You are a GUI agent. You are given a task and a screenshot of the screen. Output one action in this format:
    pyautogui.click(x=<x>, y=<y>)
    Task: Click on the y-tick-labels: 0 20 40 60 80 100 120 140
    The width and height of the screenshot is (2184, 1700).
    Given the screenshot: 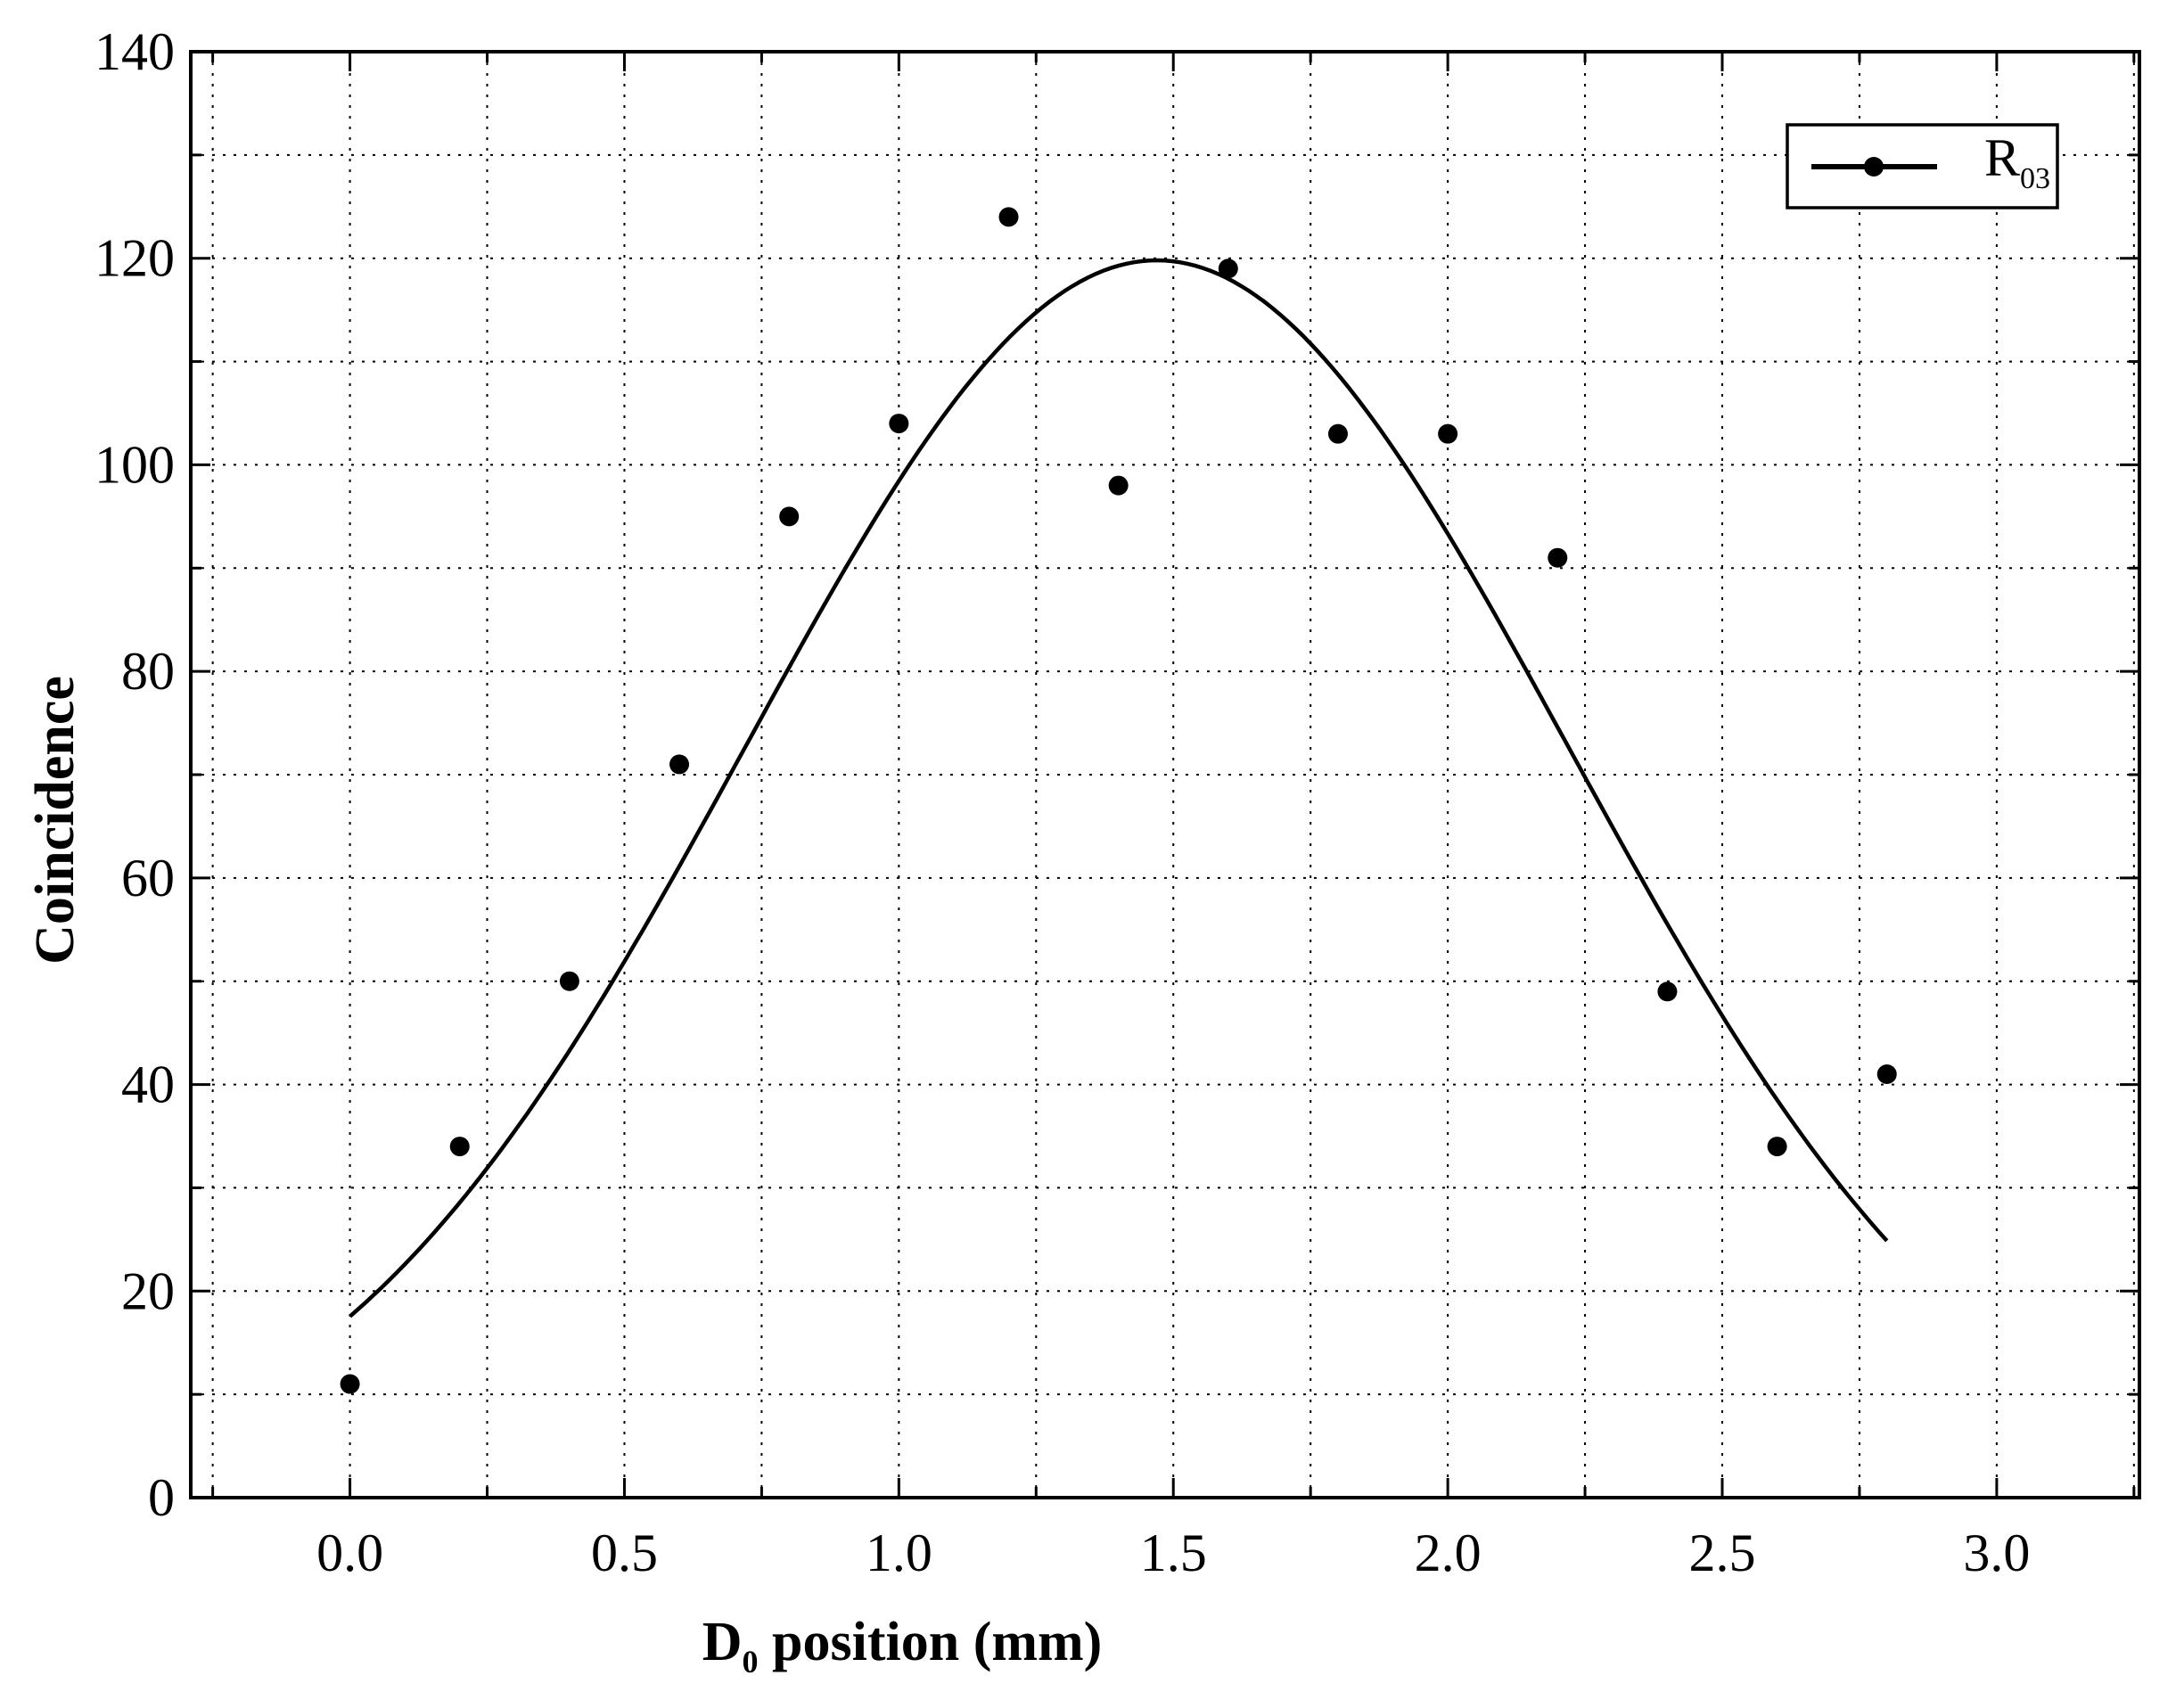 What is the action you would take?
    pyautogui.click(x=134, y=775)
    